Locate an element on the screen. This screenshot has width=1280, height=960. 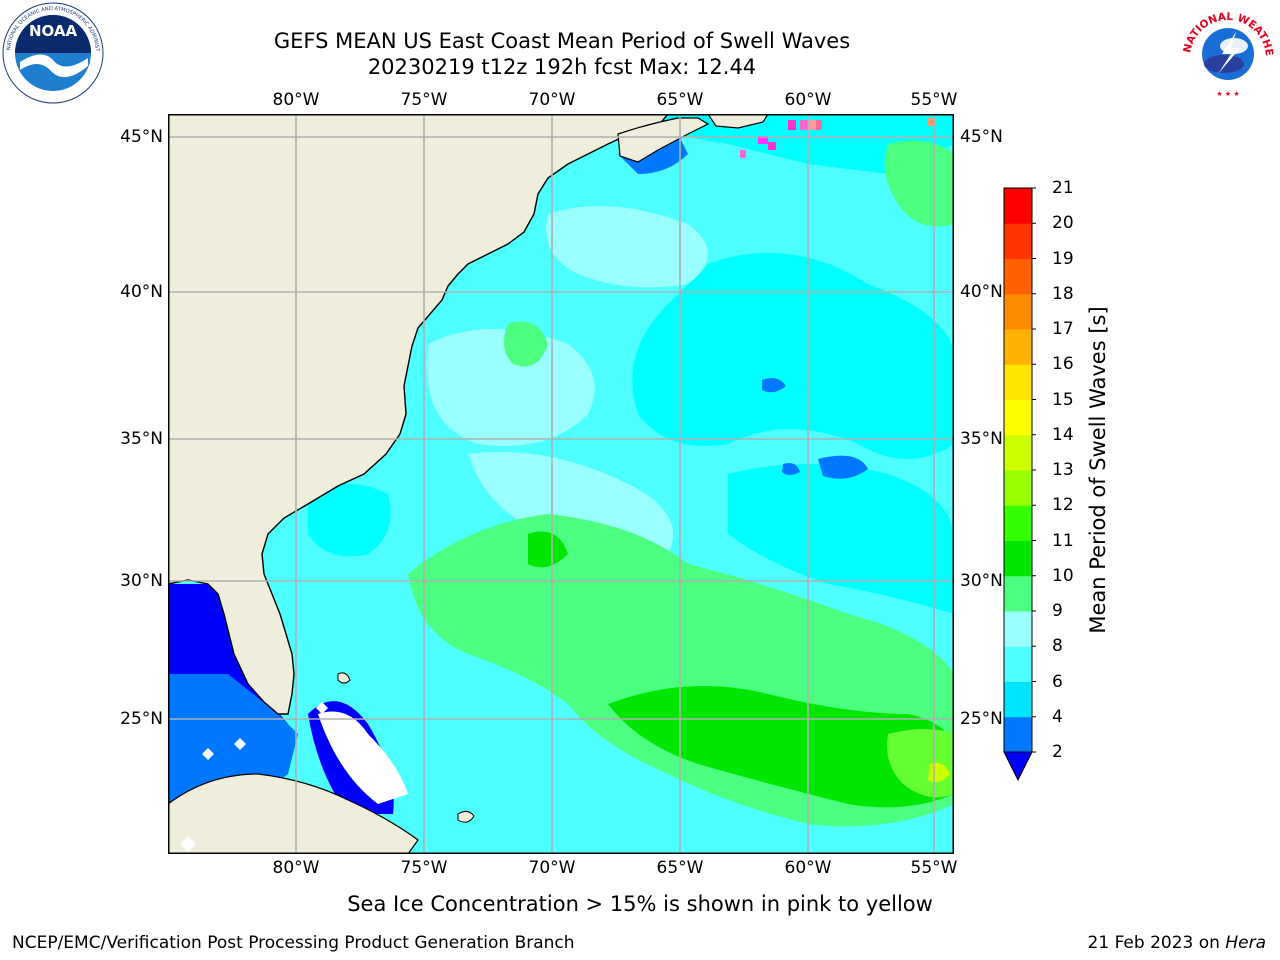
colorbar-tick-label: 18 is located at coordinates (1063, 293).